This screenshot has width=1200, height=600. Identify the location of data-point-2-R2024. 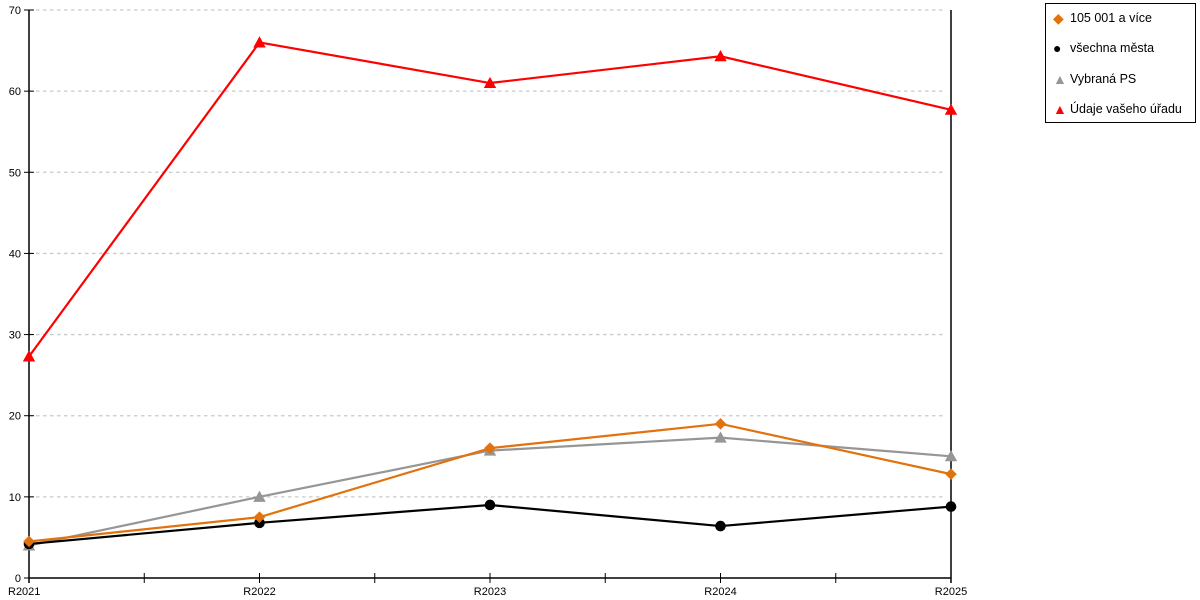
(720, 424).